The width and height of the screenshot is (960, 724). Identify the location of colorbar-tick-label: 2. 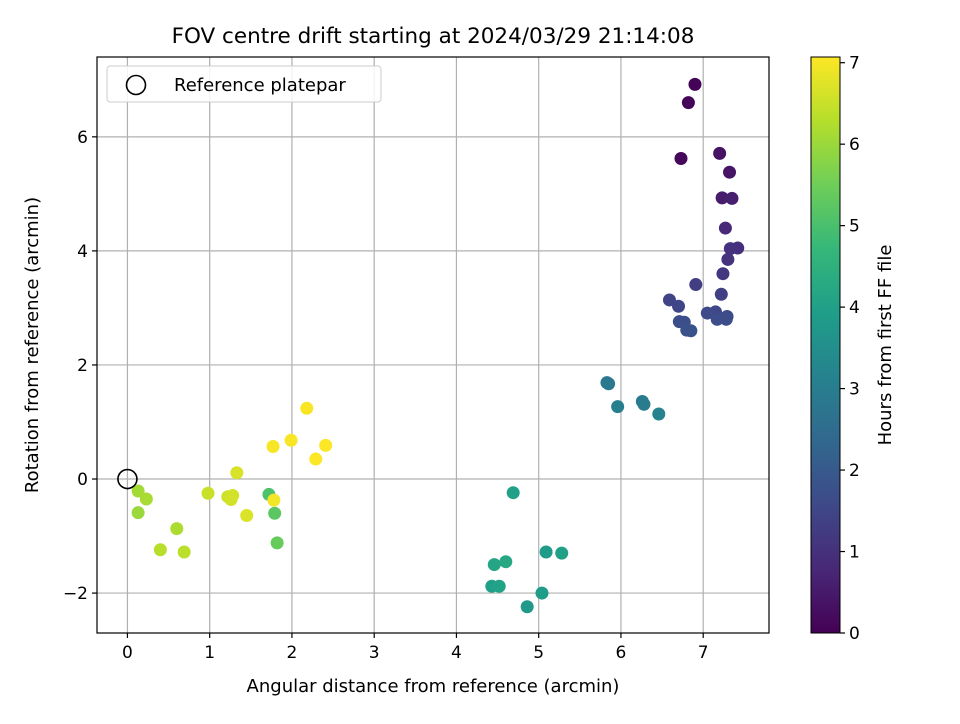
(854, 471).